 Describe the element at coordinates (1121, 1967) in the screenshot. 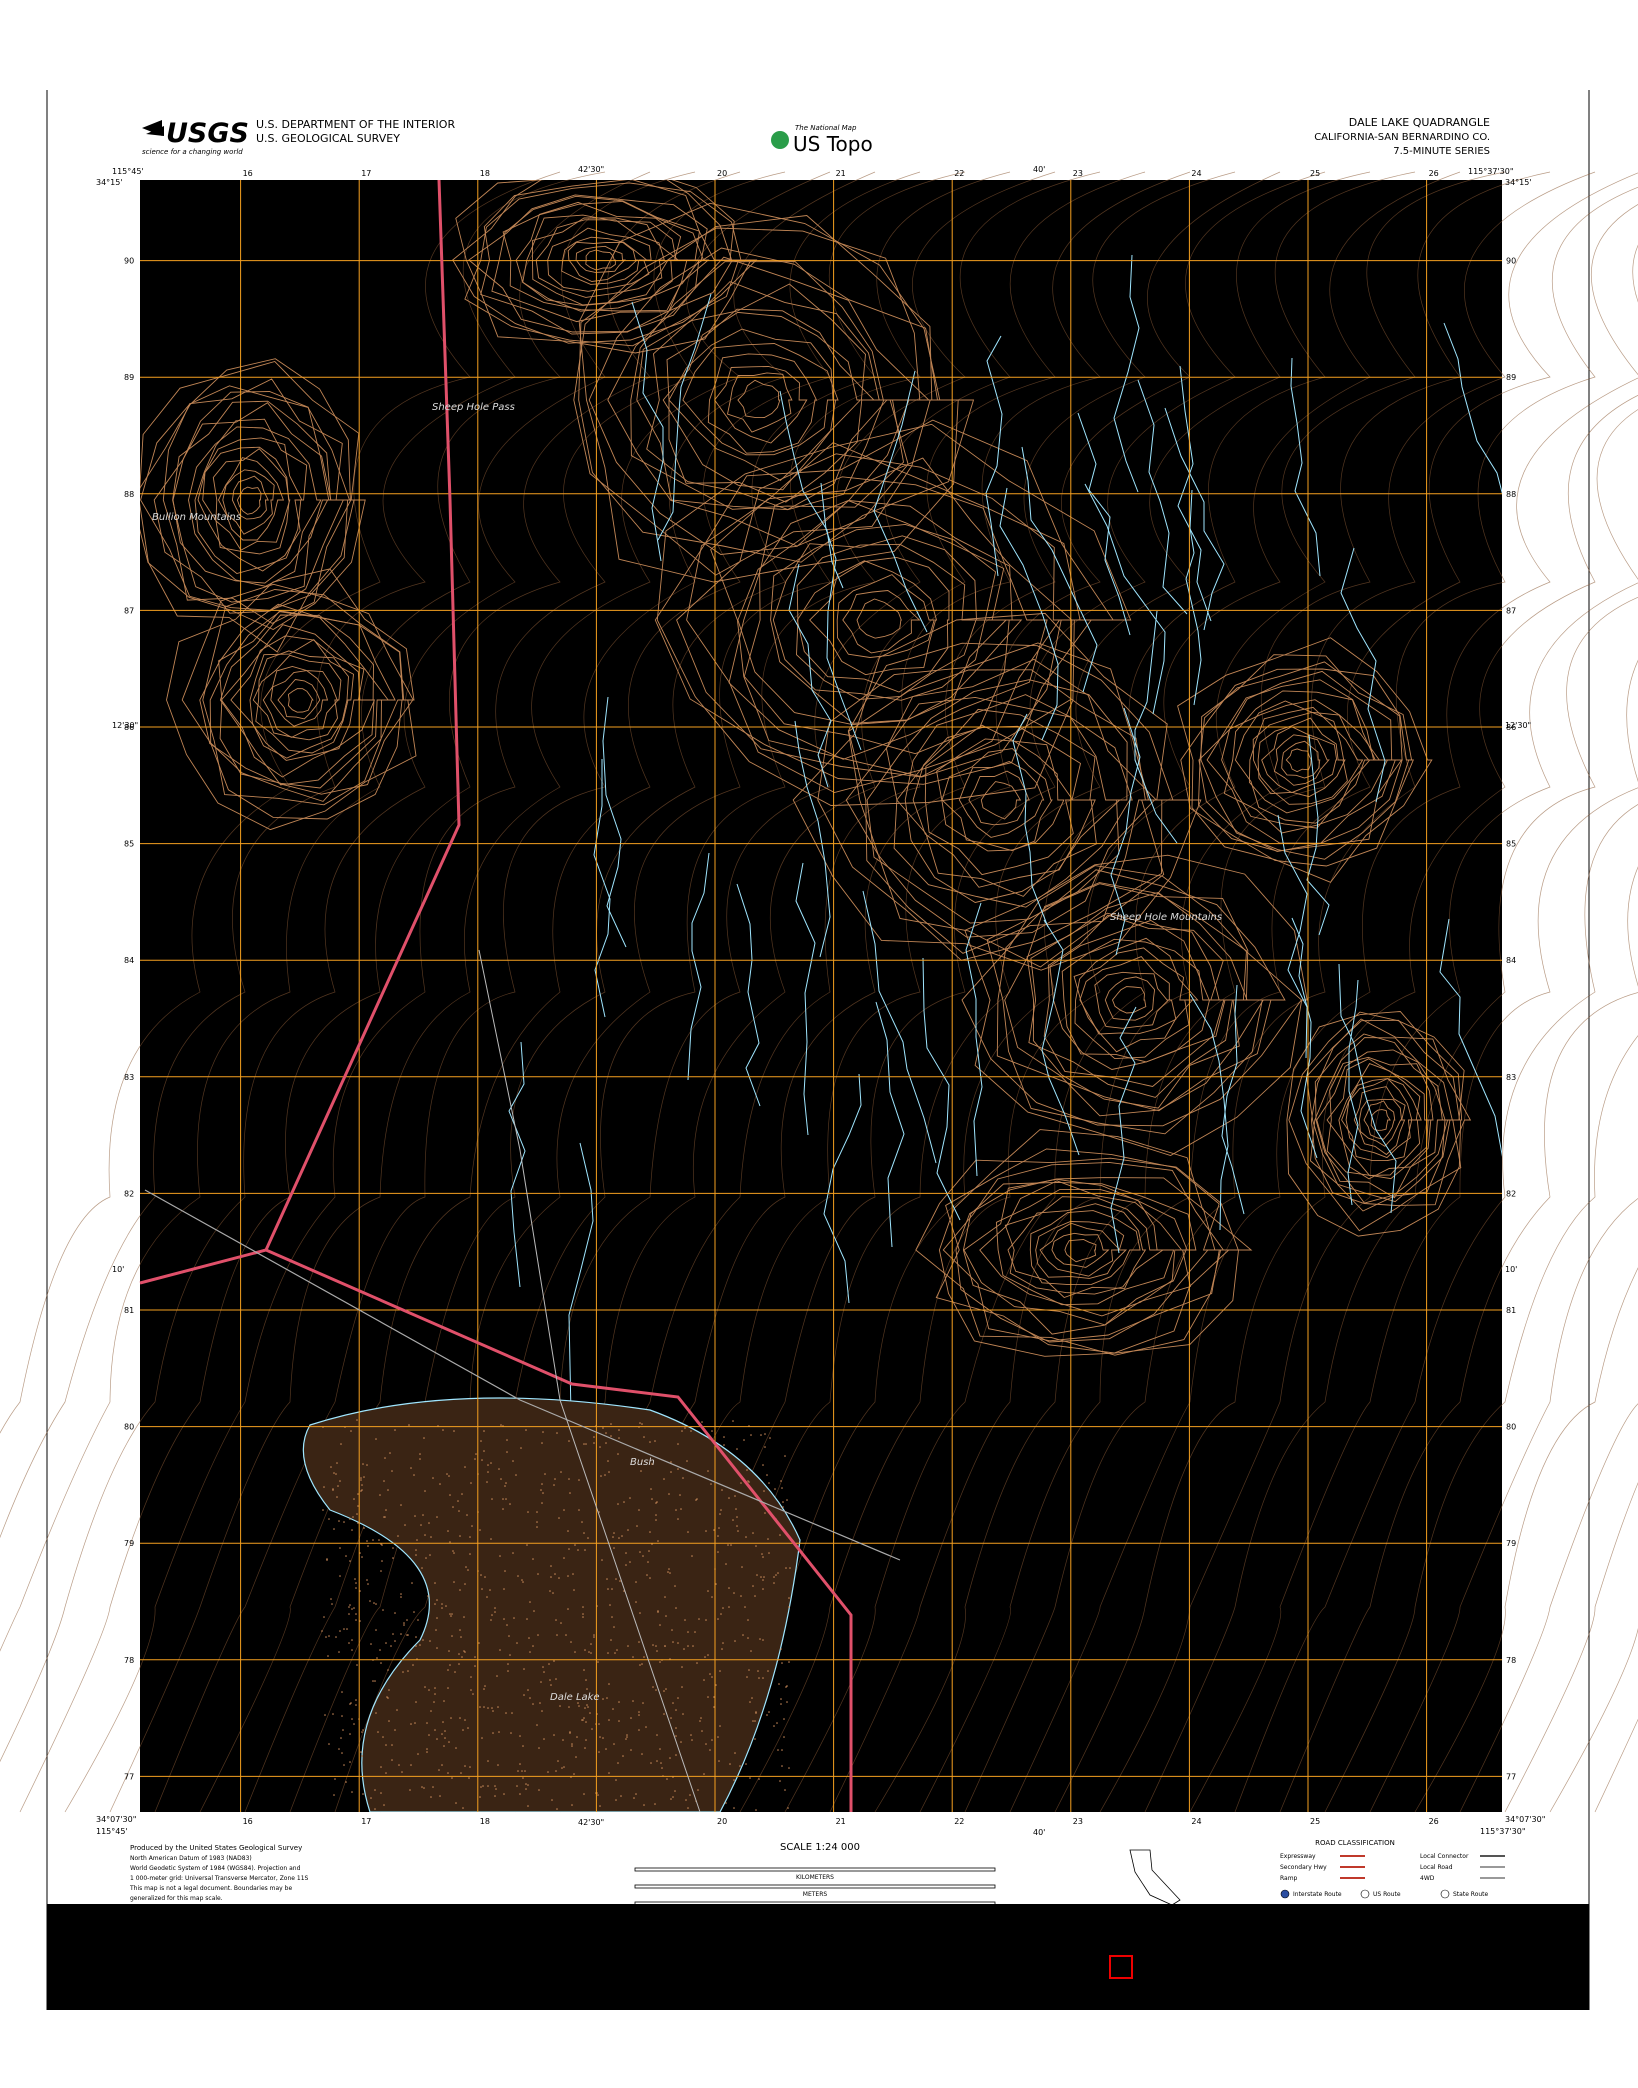

I see `red-marker` at that location.